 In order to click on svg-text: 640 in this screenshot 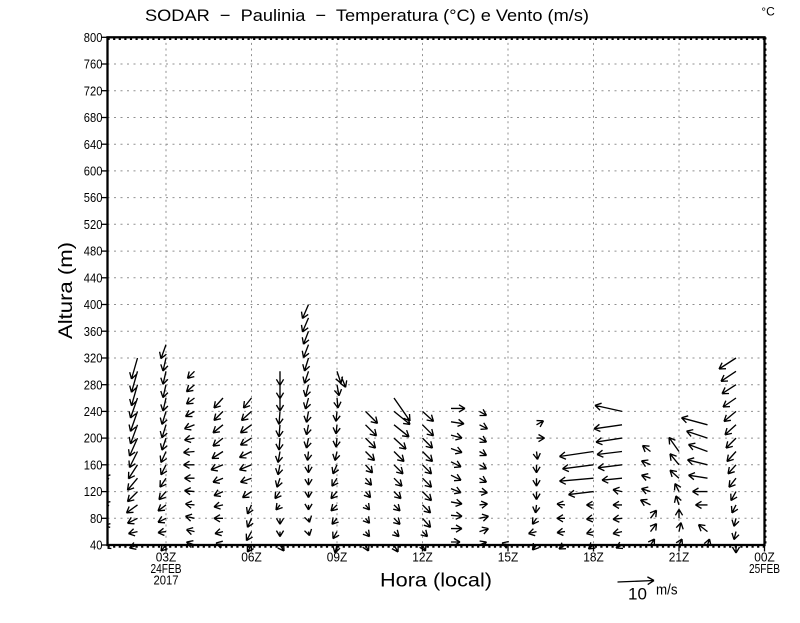, I will do `click(93, 145)`.